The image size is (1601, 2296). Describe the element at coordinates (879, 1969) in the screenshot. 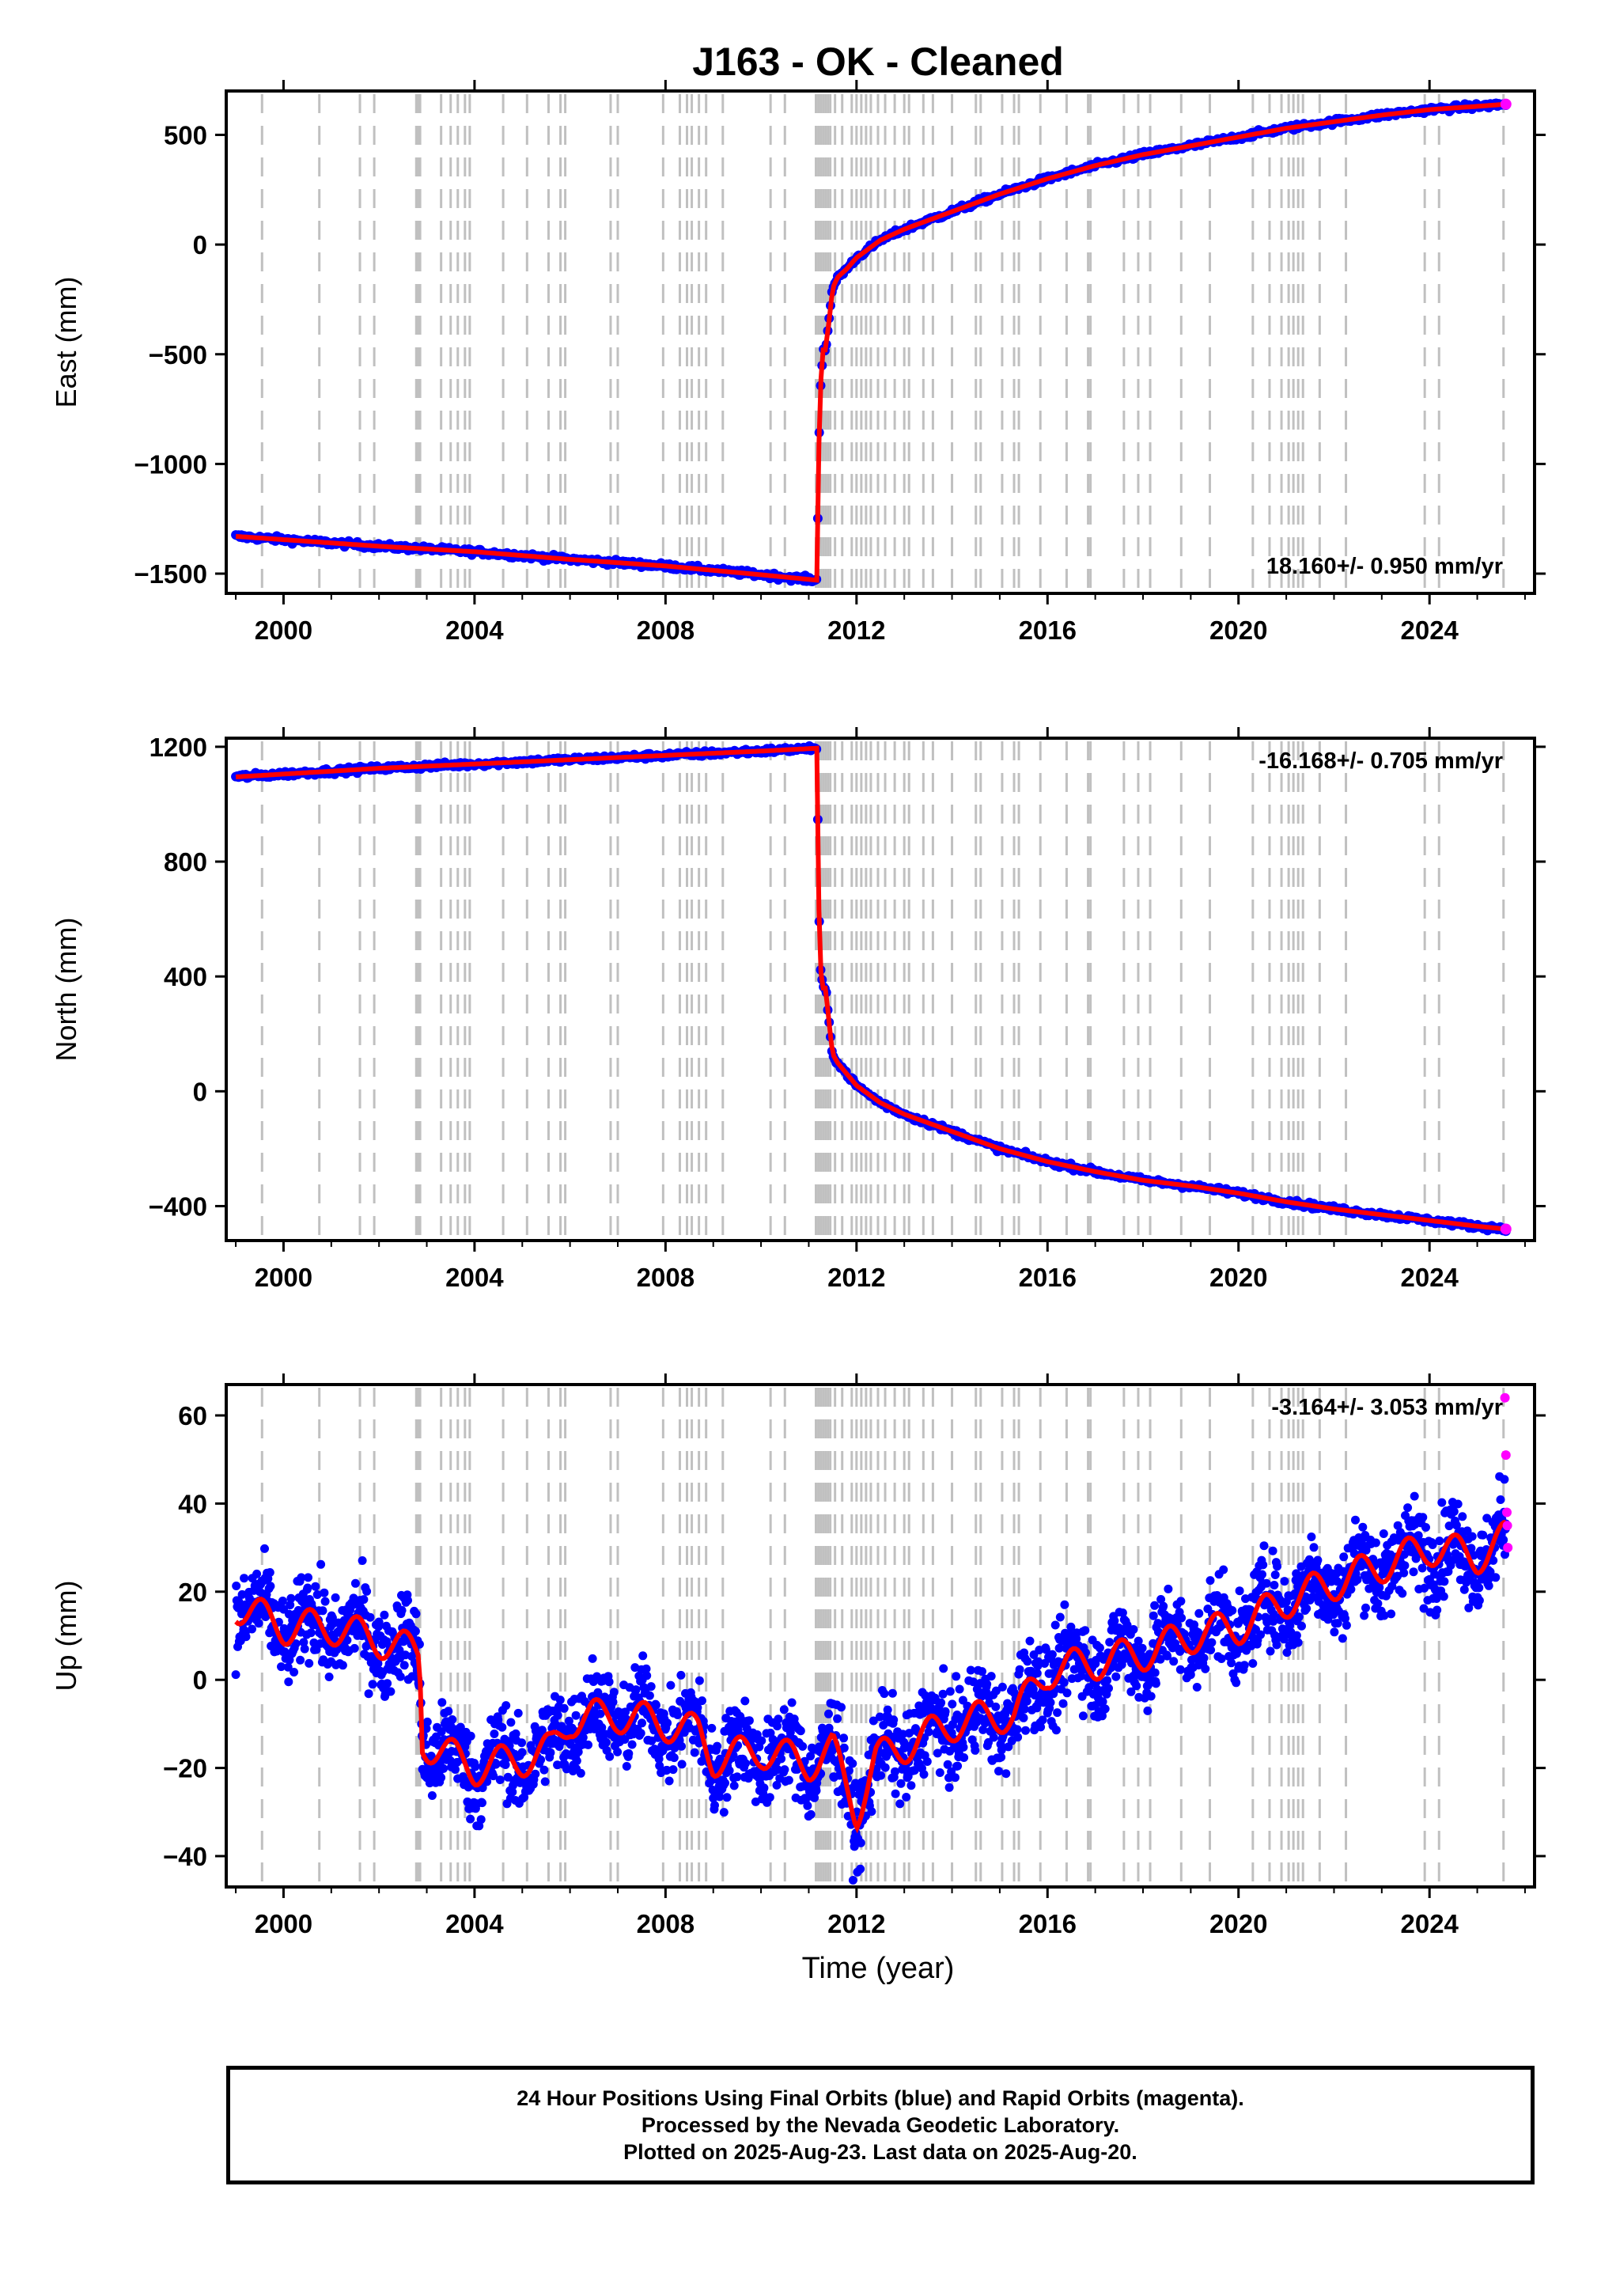

I see `x-axis-label: Time (year)` at that location.